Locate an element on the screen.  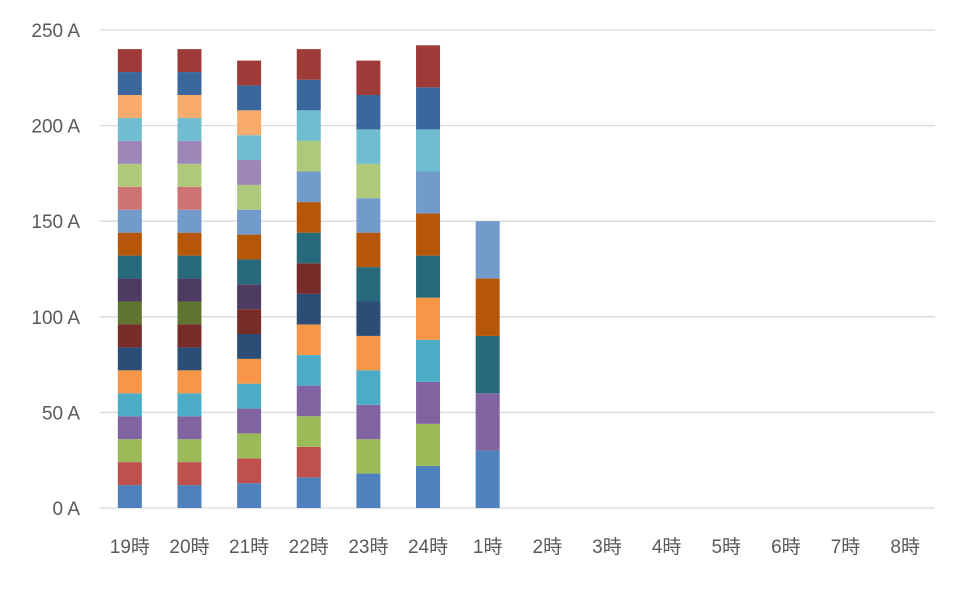
x-tick-label: 1時 is located at coordinates (488, 547).